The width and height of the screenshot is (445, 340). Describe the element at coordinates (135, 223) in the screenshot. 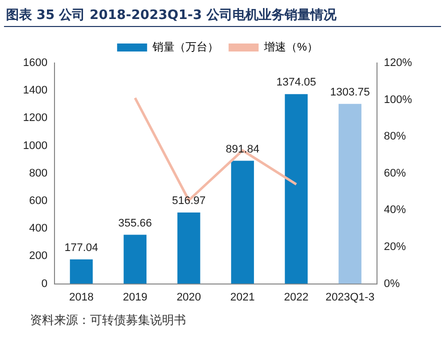

I see `data-label: 355.66` at that location.